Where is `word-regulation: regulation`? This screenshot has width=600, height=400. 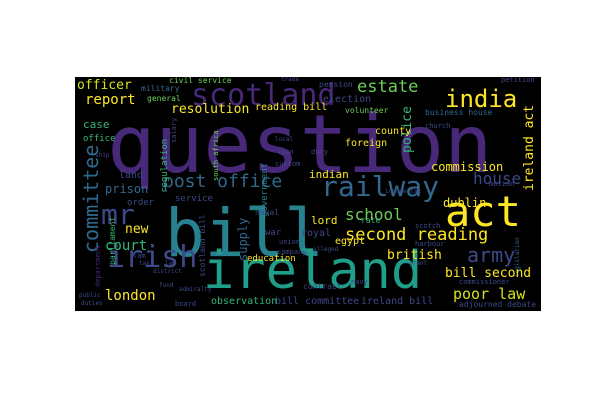 word-regulation: regulation is located at coordinates (165, 165).